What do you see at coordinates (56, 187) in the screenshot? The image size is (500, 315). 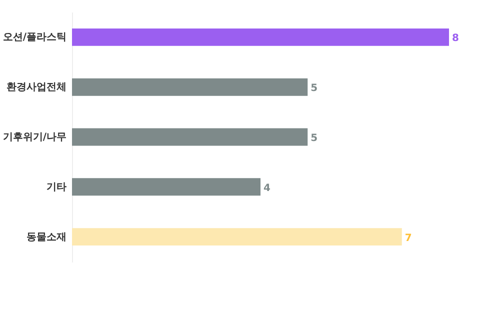 I see `y-tick-label: 기타` at bounding box center [56, 187].